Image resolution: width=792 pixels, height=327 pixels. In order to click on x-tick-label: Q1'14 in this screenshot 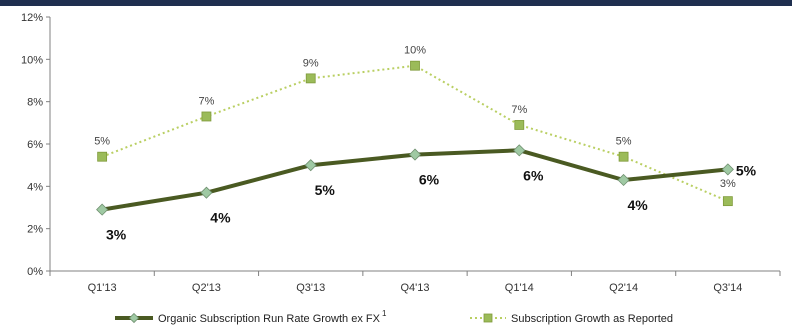, I will do `click(519, 288)`.